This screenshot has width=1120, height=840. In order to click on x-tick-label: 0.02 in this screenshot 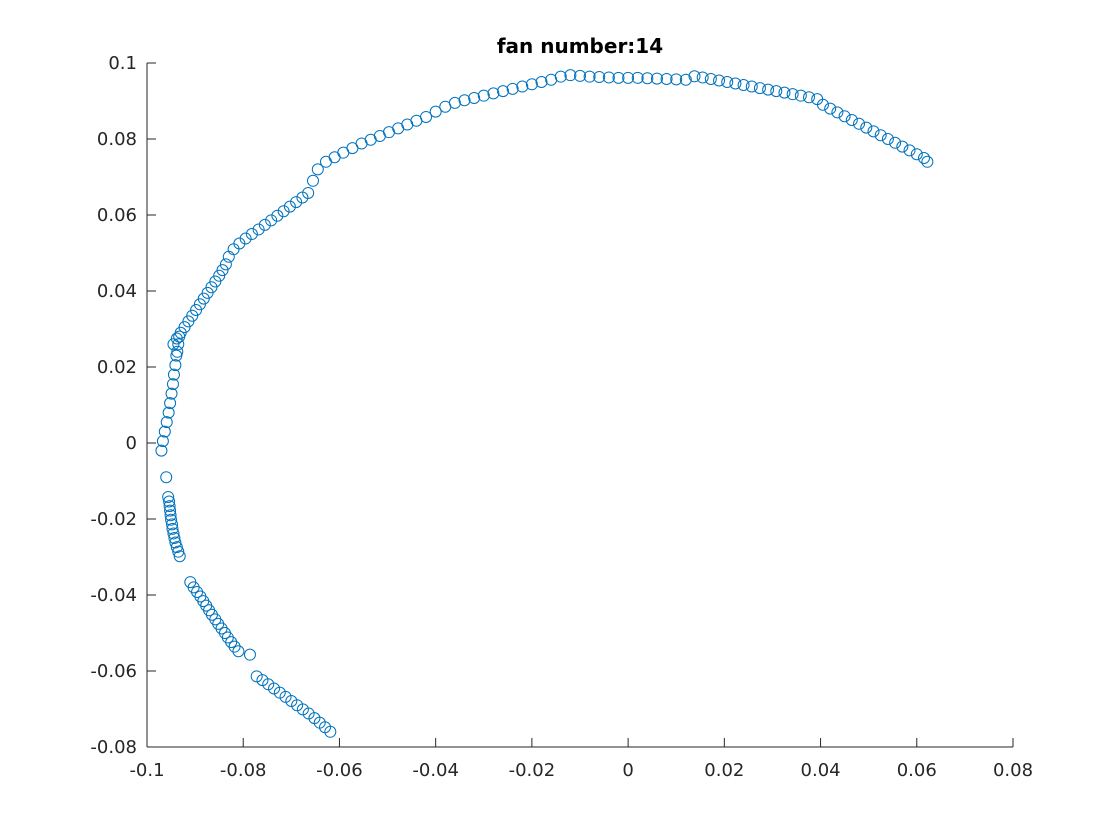, I will do `click(724, 770)`.